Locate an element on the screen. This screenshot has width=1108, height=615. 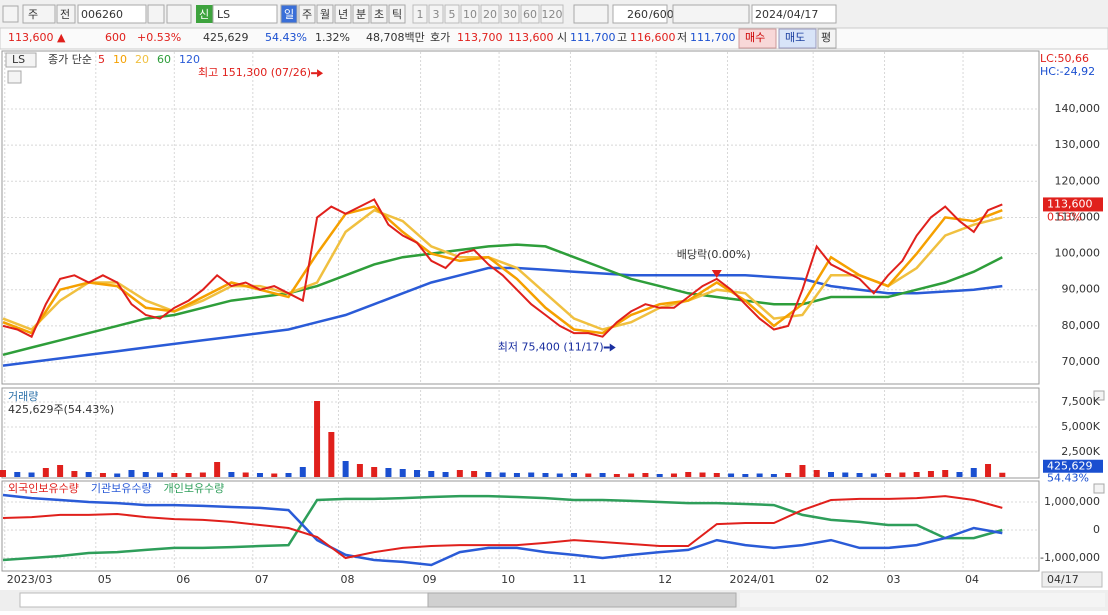
period: 월 is located at coordinates (325, 14).